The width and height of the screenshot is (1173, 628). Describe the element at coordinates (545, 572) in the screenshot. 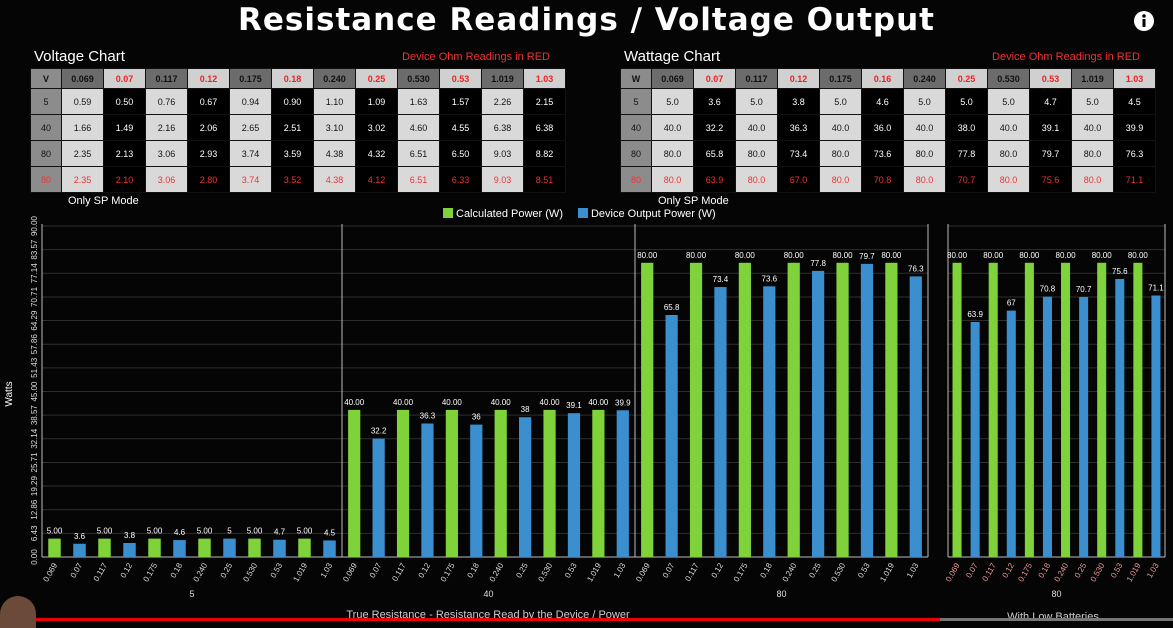

I see `x-tick-label: 0.530` at that location.